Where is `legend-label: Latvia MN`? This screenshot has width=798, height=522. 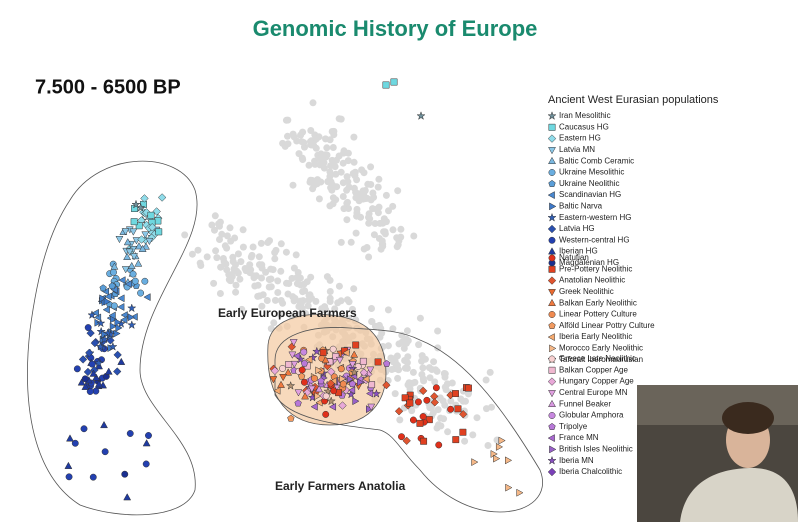 legend-label: Latvia MN is located at coordinates (577, 149).